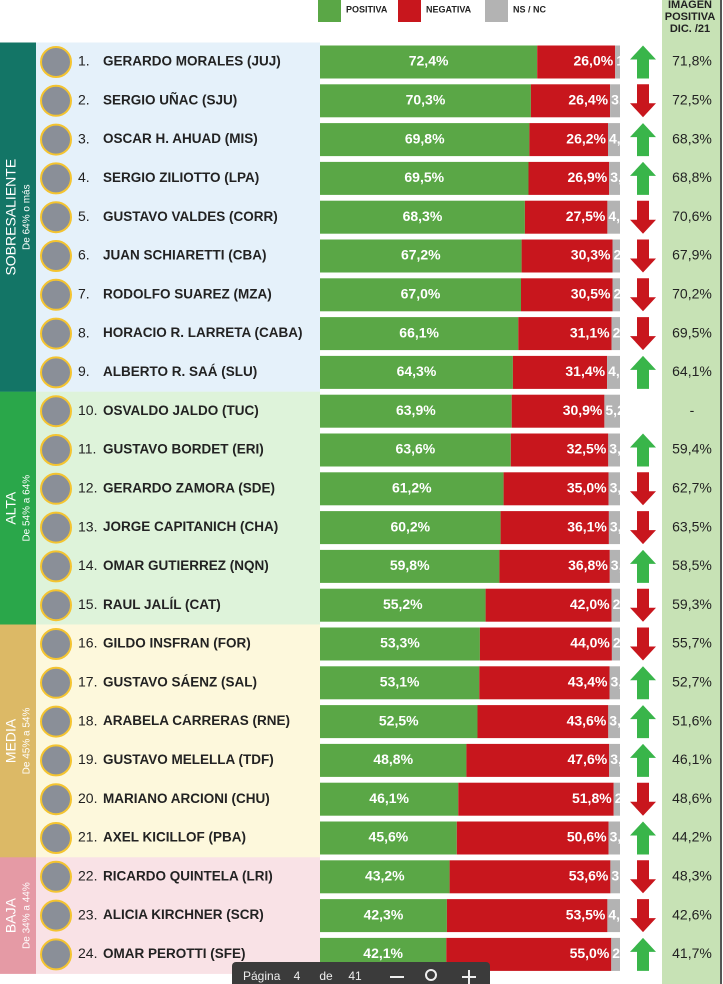  I want to click on positive-label: 67,2%, so click(421, 255).